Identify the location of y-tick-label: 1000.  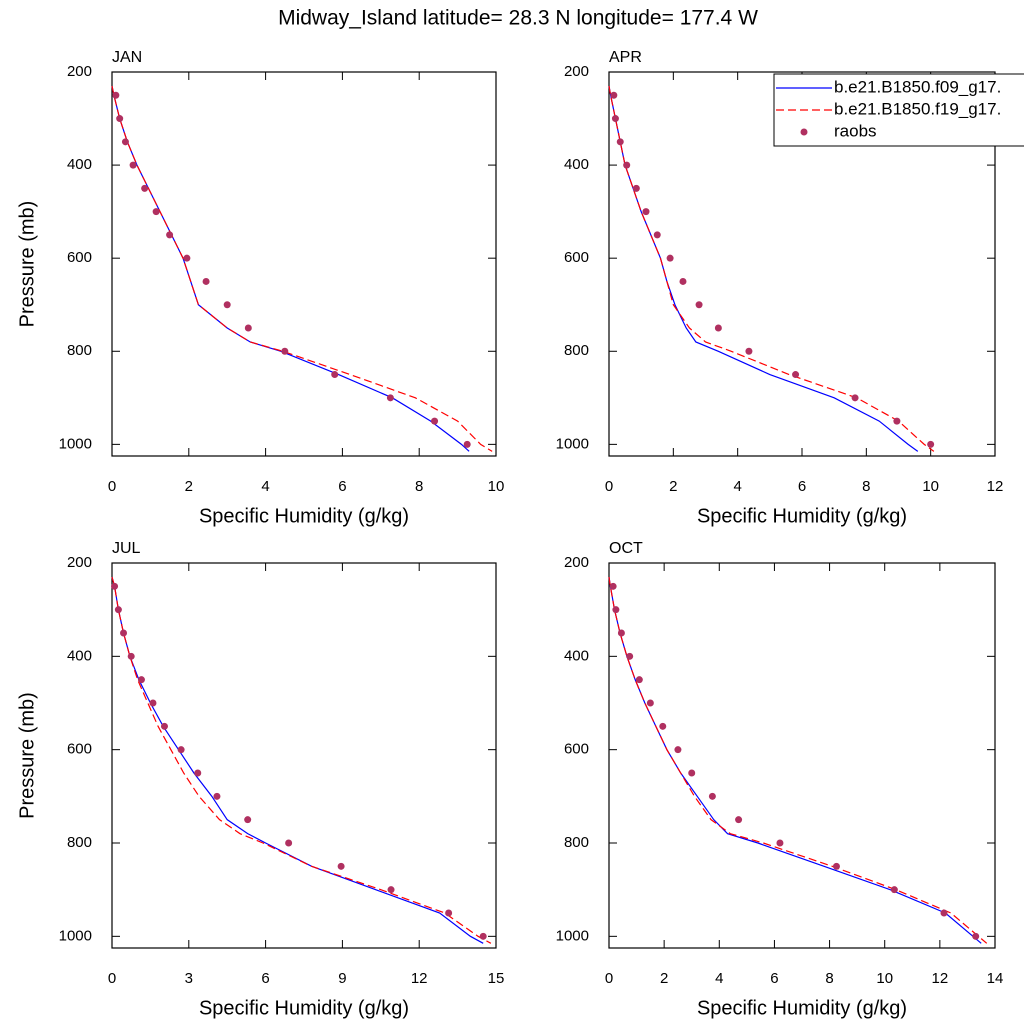
(572, 443).